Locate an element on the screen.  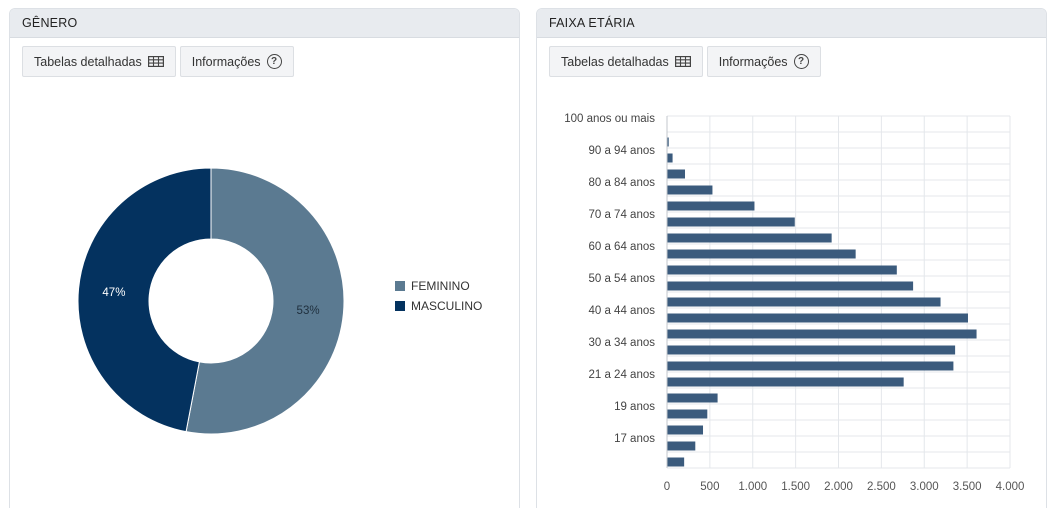
gender-info-button: Informações ? is located at coordinates (236, 61).